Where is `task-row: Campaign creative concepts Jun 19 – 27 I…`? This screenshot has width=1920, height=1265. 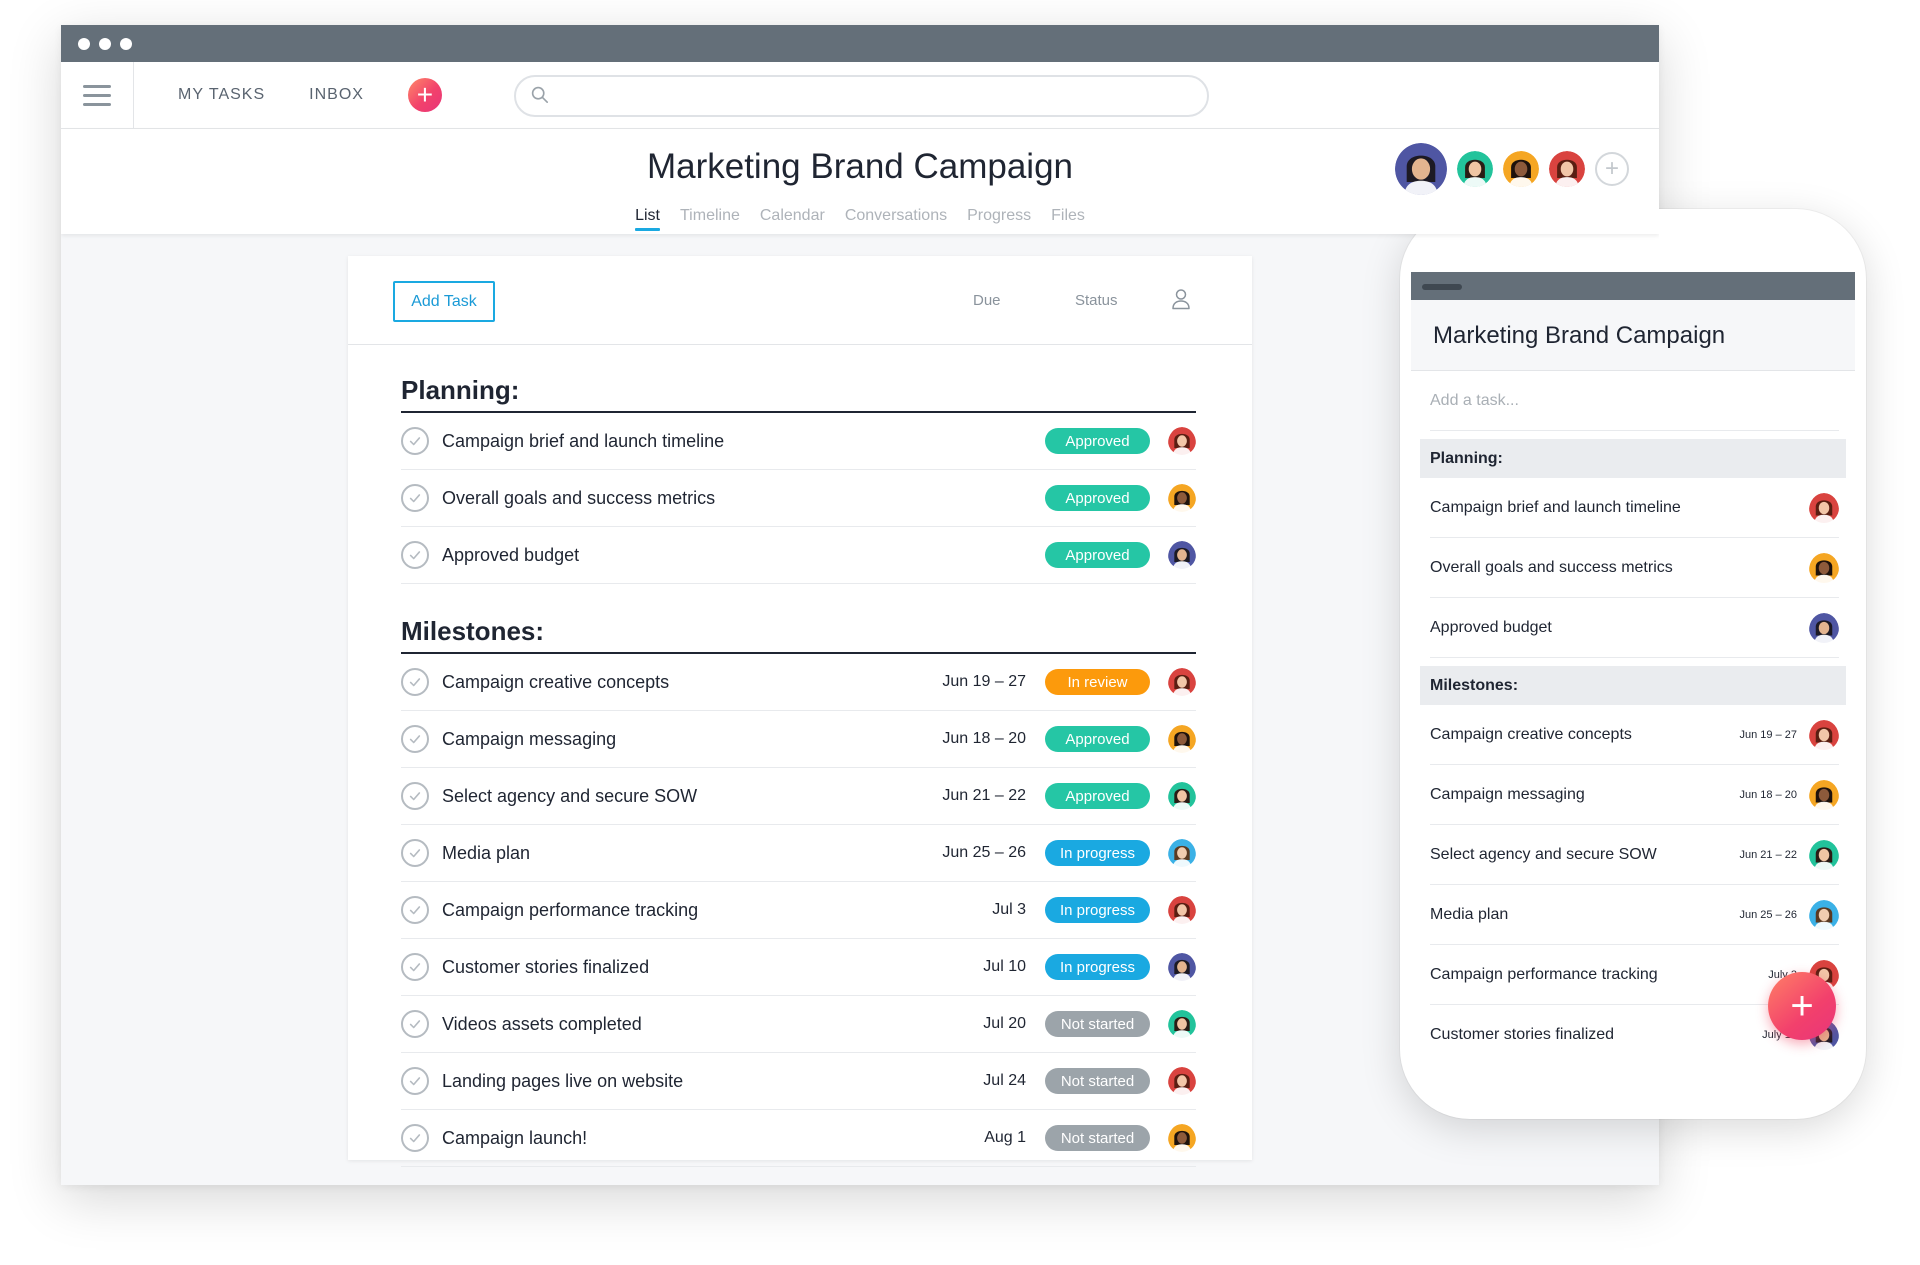
task-row: Campaign creative concepts Jun 19 – 27 I… is located at coordinates (798, 682).